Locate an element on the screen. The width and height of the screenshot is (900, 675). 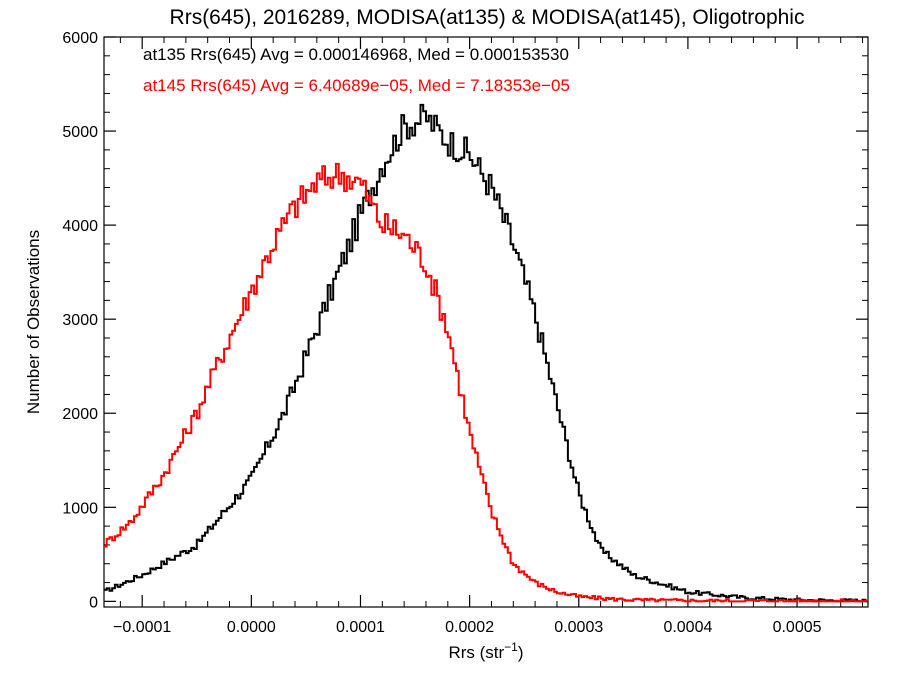
y-tick-label: 1000 is located at coordinates (80, 508).